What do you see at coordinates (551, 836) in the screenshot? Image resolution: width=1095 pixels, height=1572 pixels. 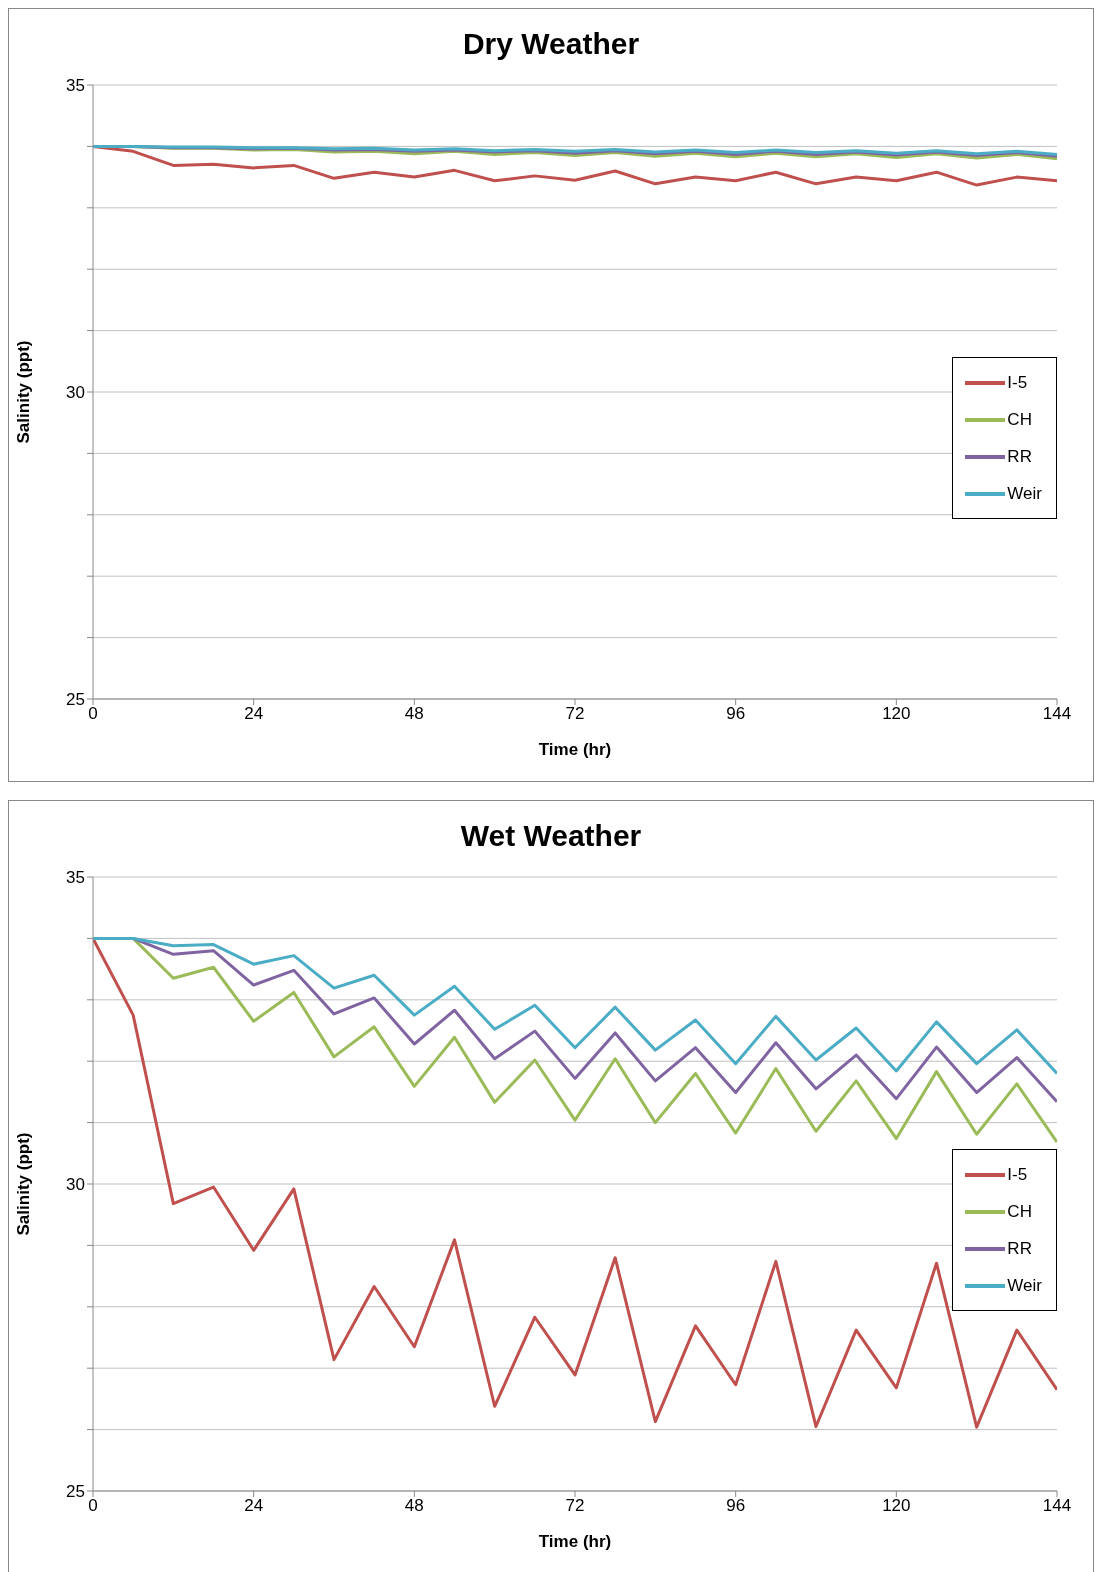 I see `chart-title: Wet Weather` at bounding box center [551, 836].